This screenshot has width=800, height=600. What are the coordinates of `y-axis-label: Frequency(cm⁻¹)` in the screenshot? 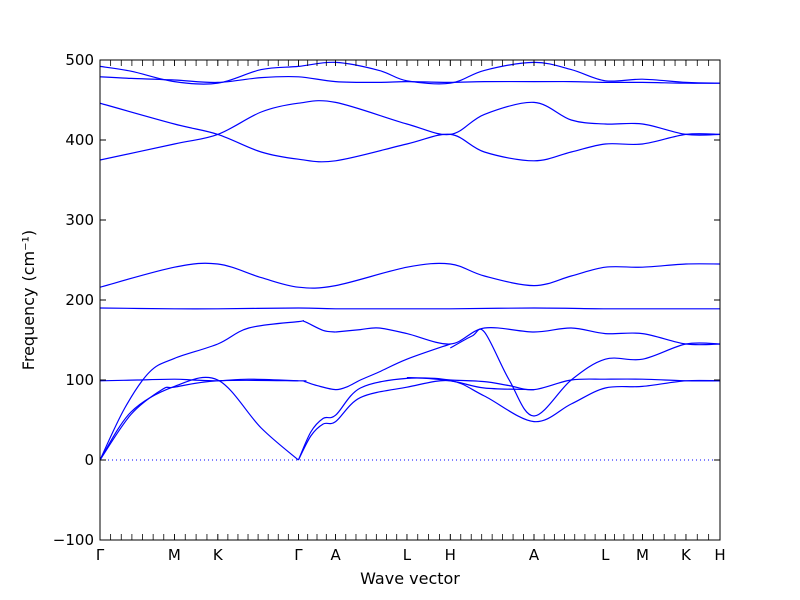 It's located at (28, 300).